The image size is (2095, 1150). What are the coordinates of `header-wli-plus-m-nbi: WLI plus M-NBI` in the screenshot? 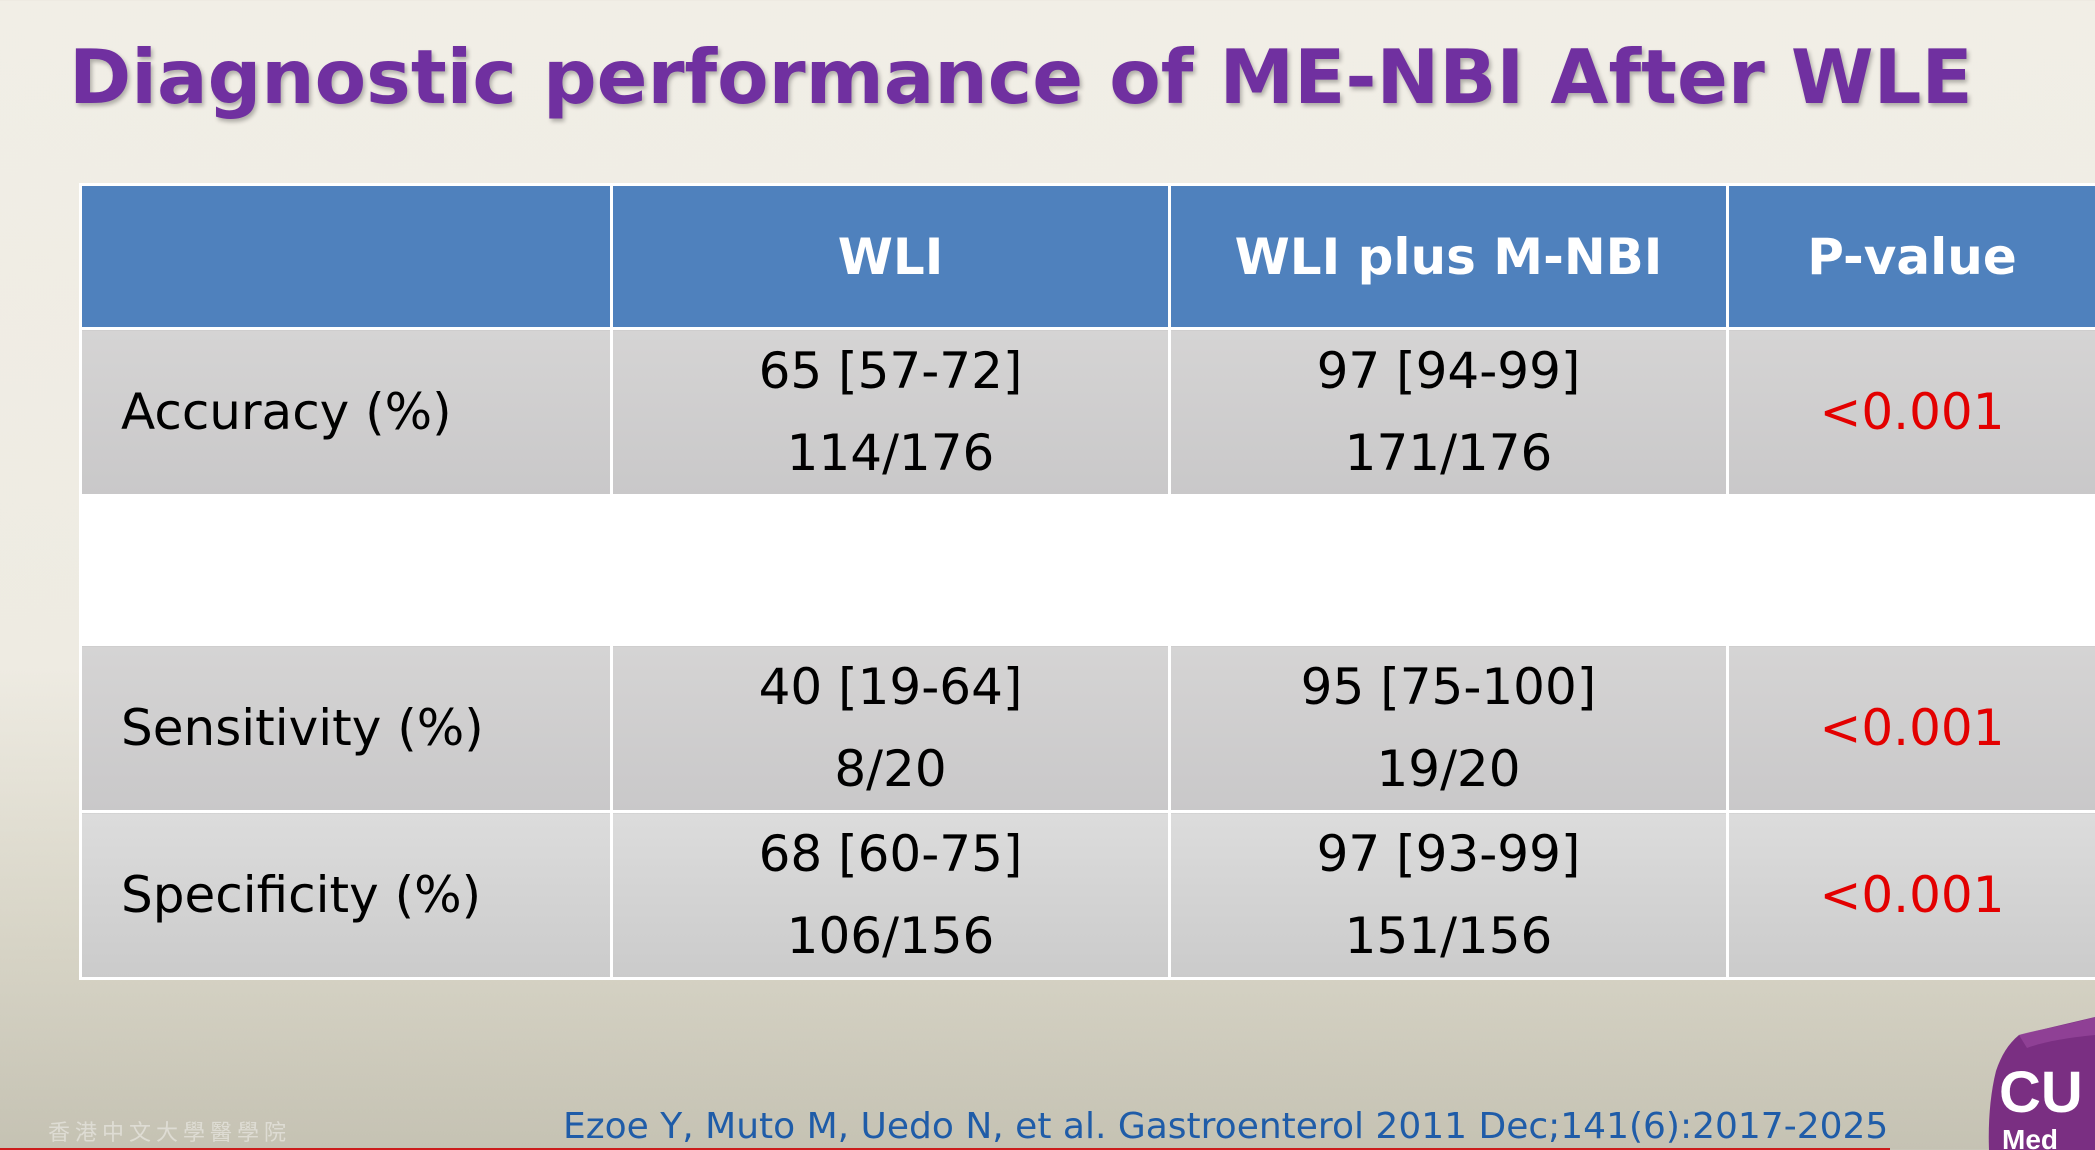 It's located at (1448, 256).